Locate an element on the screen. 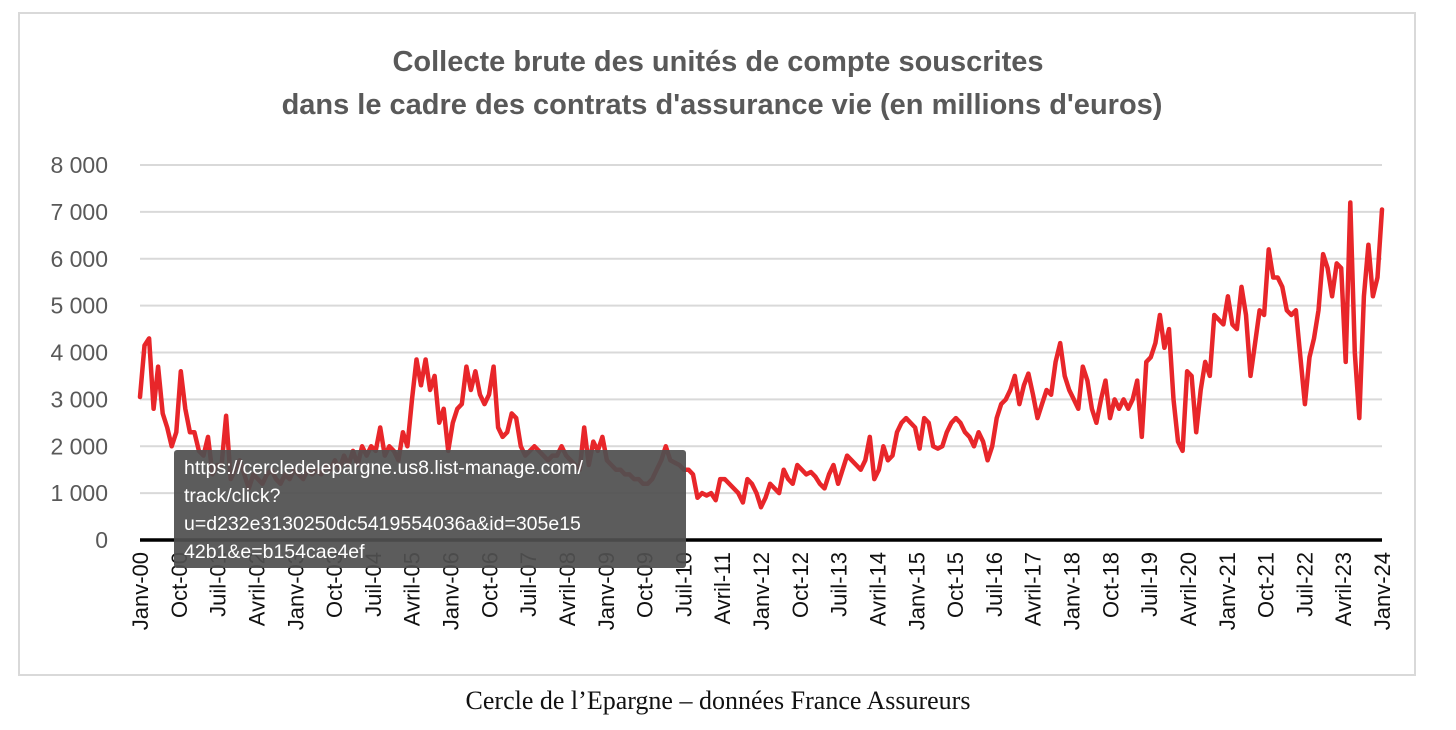 The width and height of the screenshot is (1456, 730). x-tick-label: Avril-14 is located at coordinates (877, 589).